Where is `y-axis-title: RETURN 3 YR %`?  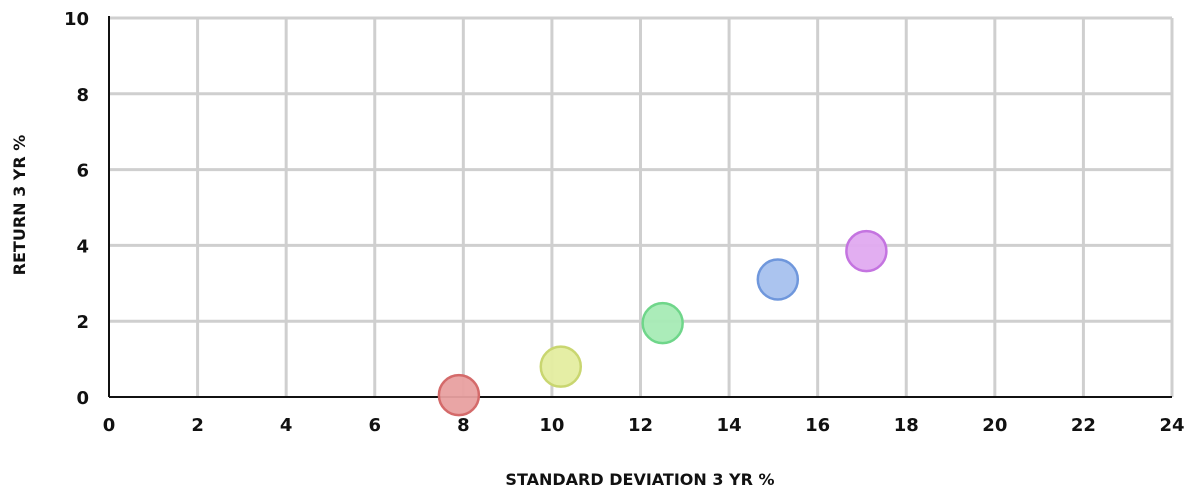 y-axis-title: RETURN 3 YR % is located at coordinates (19, 205).